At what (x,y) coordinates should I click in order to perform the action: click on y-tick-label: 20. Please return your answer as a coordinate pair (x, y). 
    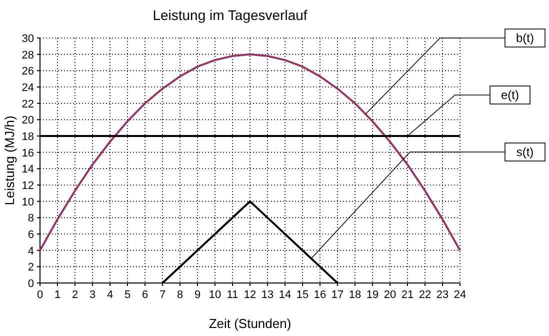
    Looking at the image, I should click on (28, 120).